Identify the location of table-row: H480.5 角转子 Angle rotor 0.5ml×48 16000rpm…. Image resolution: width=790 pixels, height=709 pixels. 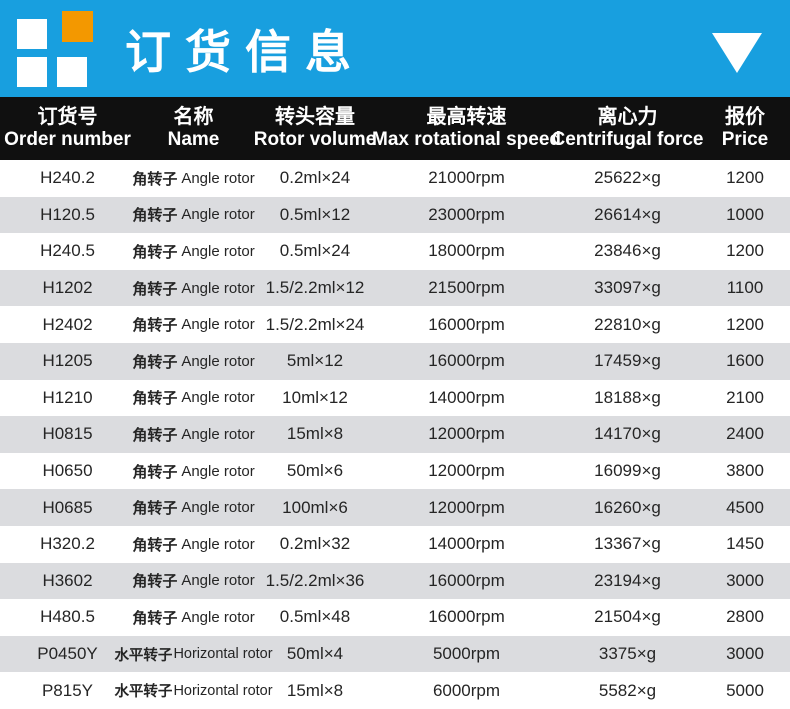
(395, 617).